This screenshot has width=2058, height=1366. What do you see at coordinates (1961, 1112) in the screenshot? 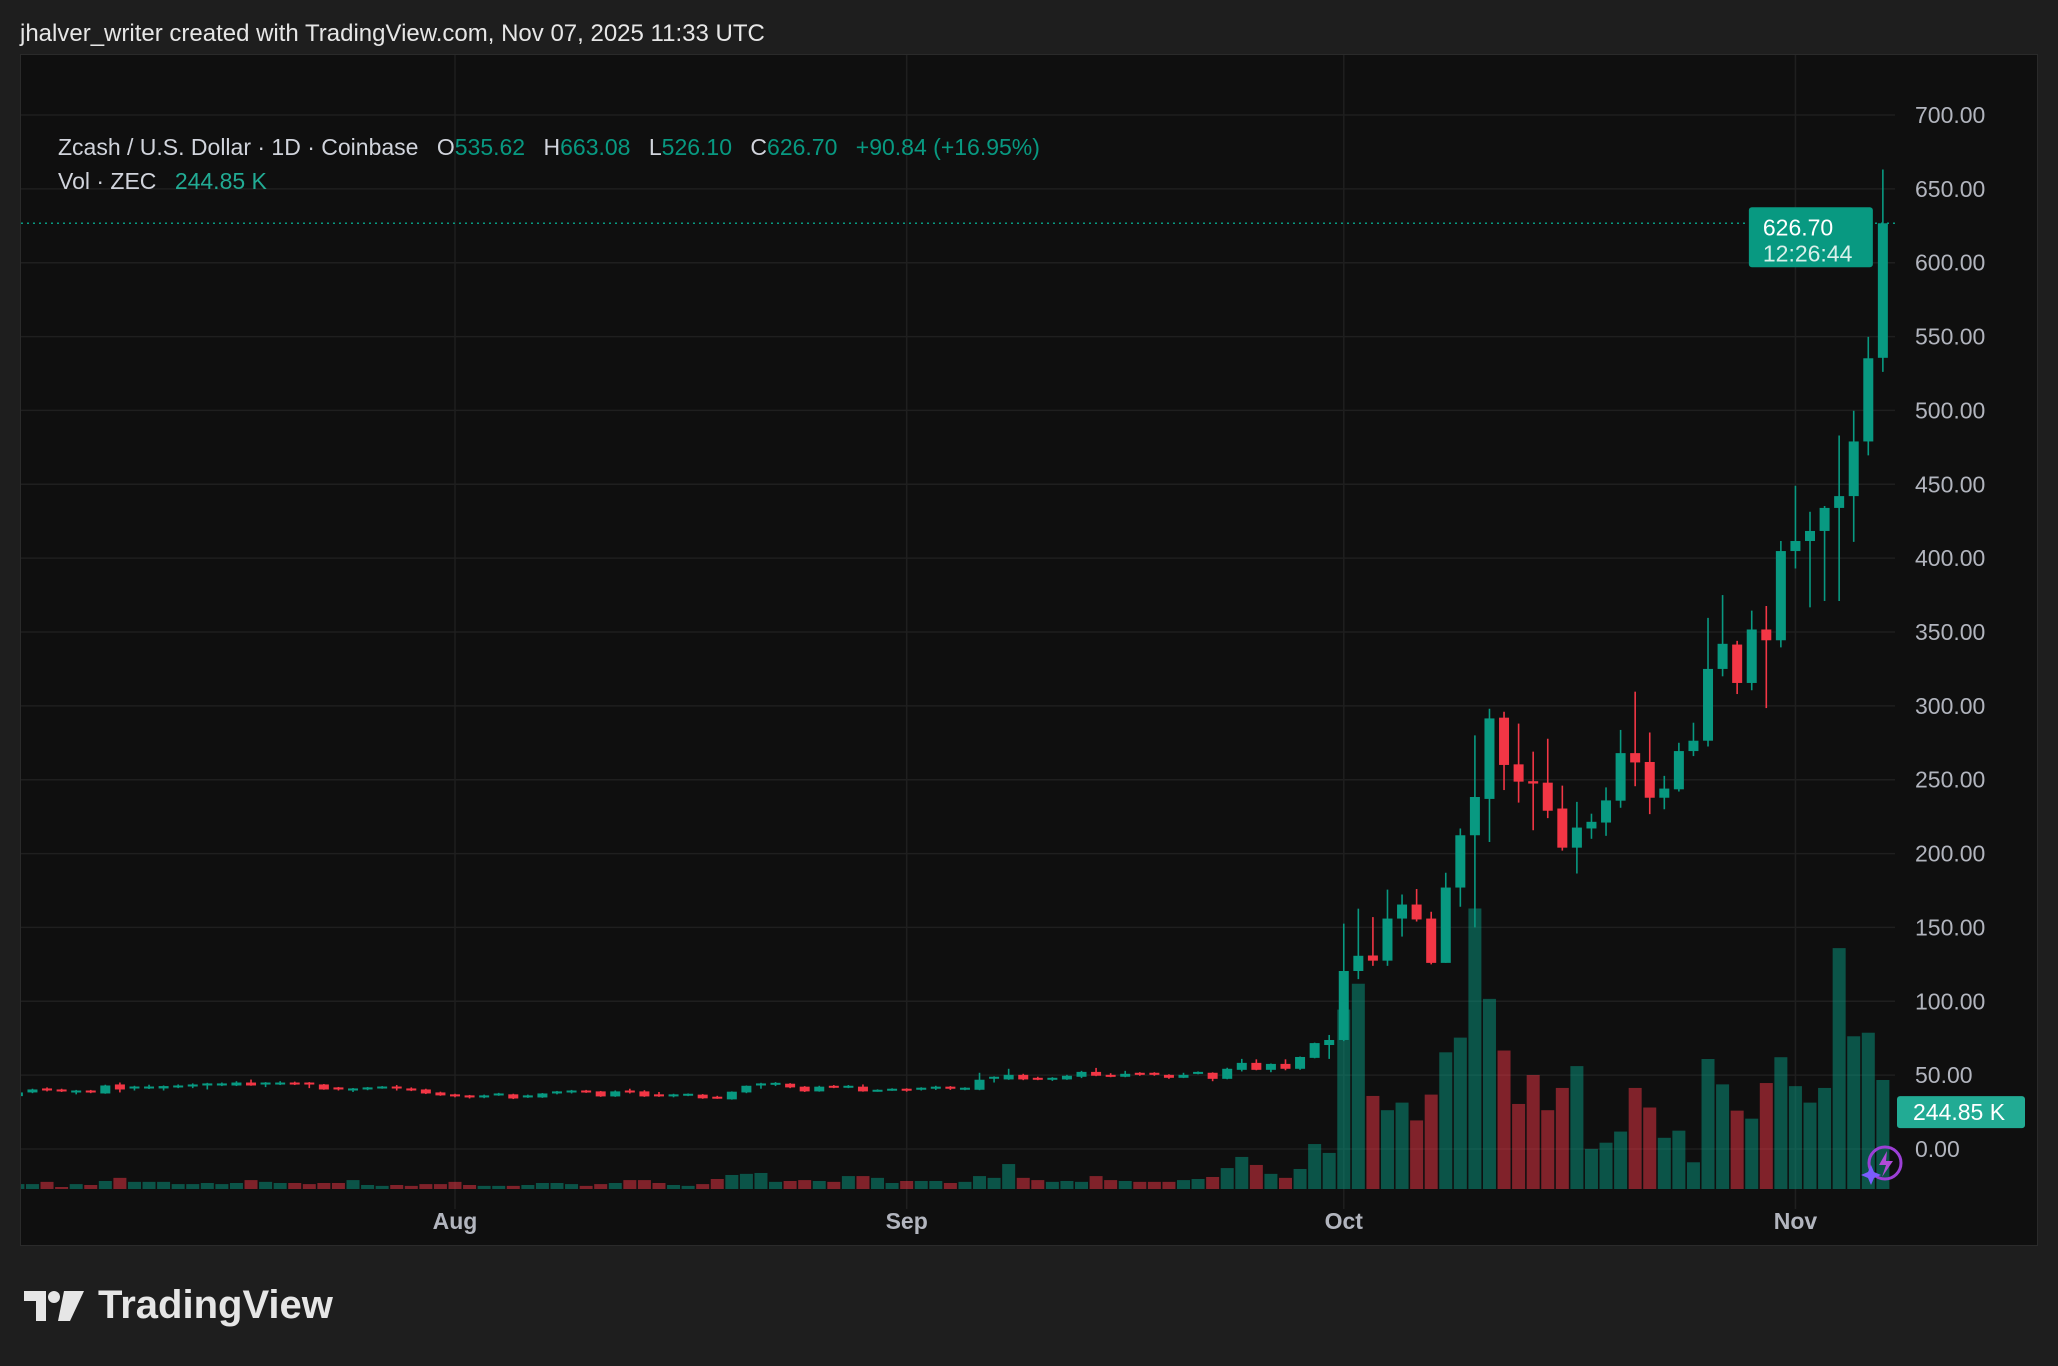
I see `volume-tag` at bounding box center [1961, 1112].